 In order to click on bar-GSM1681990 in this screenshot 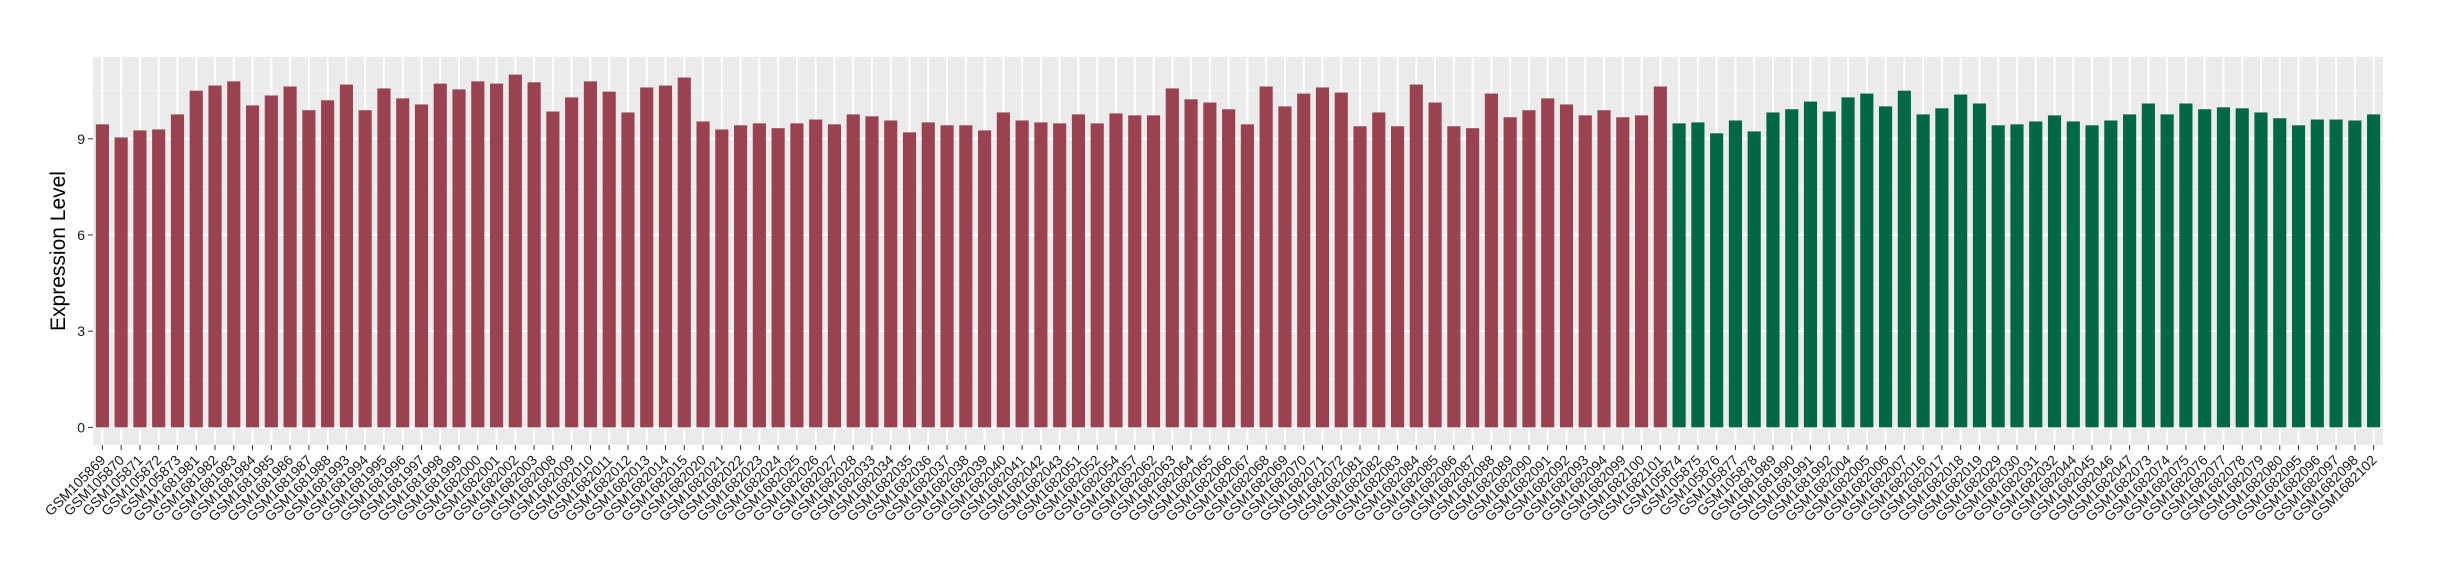, I will do `click(1792, 268)`.